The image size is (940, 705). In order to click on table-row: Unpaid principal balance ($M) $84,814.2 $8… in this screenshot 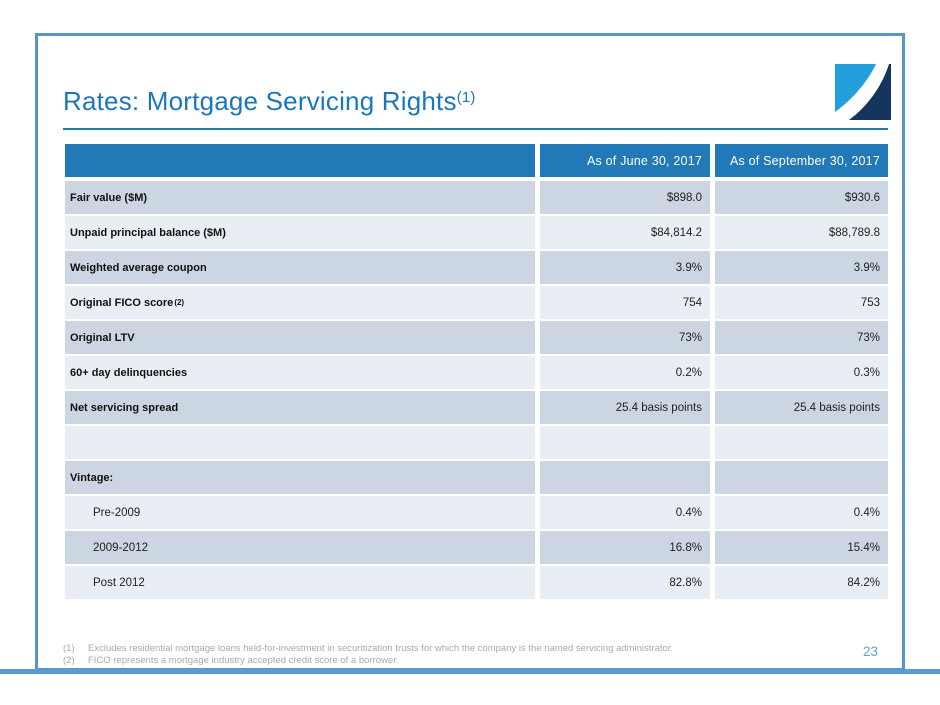, I will do `click(476, 232)`.